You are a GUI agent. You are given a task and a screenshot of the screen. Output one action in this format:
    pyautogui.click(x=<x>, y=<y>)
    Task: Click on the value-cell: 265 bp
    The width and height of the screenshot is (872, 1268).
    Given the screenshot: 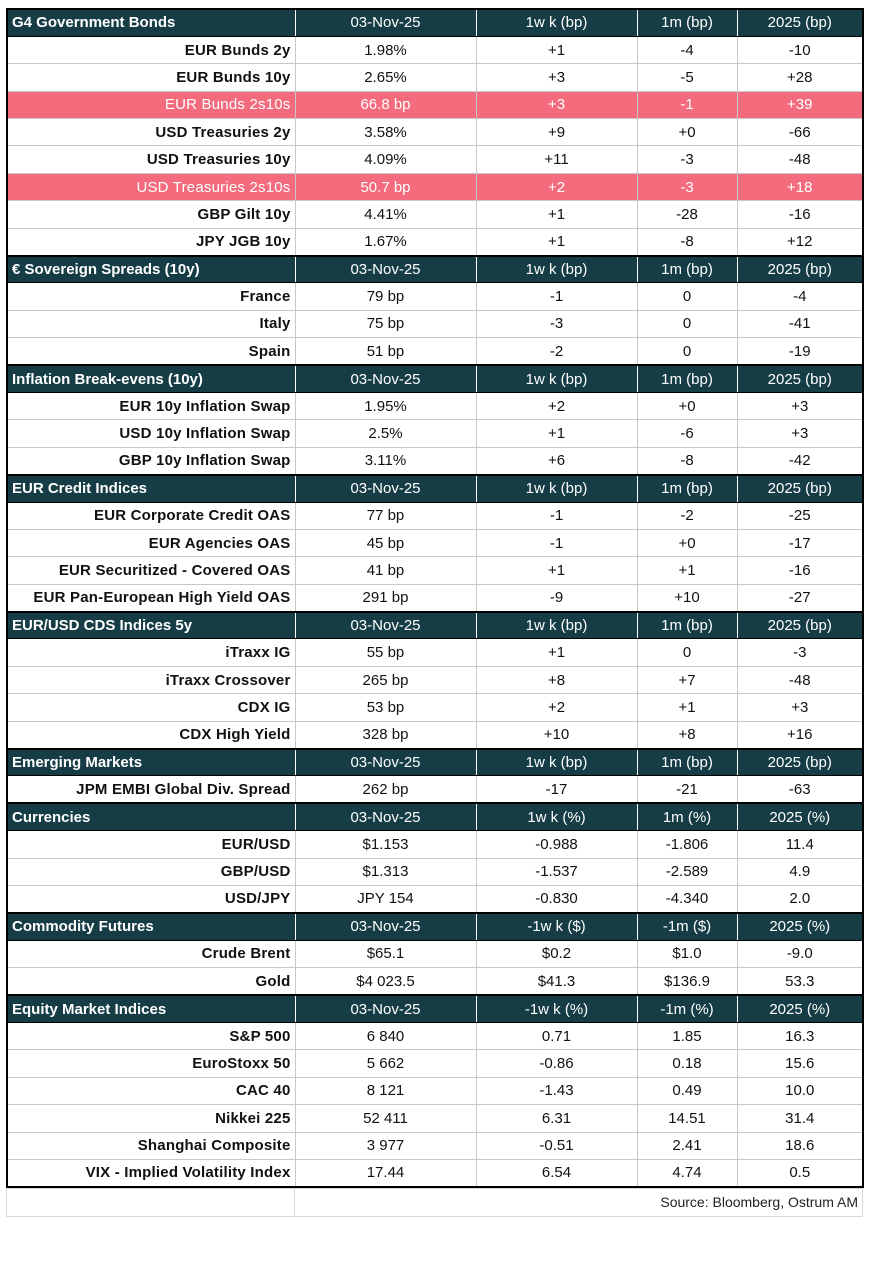 What is the action you would take?
    pyautogui.click(x=385, y=680)
    